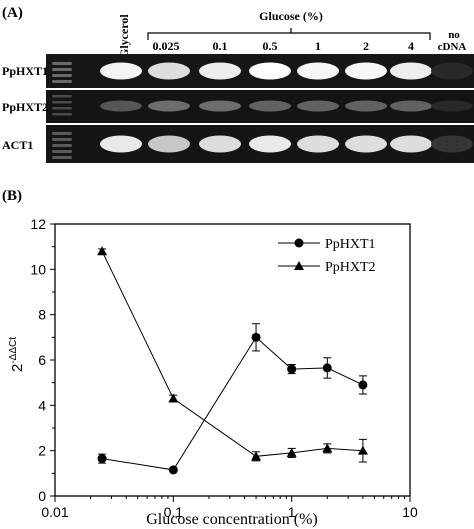  What do you see at coordinates (17, 368) in the screenshot?
I see `y-axis-label-base: 2` at bounding box center [17, 368].